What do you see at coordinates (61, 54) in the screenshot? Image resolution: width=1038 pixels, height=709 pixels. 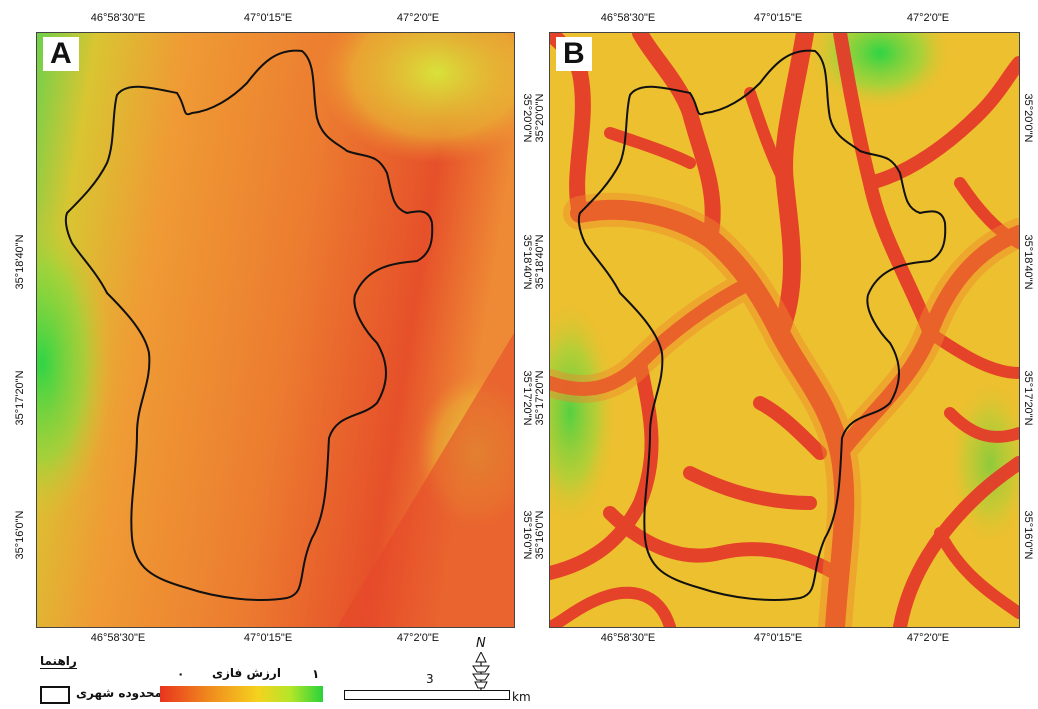 I see `panel-label: A` at bounding box center [61, 54].